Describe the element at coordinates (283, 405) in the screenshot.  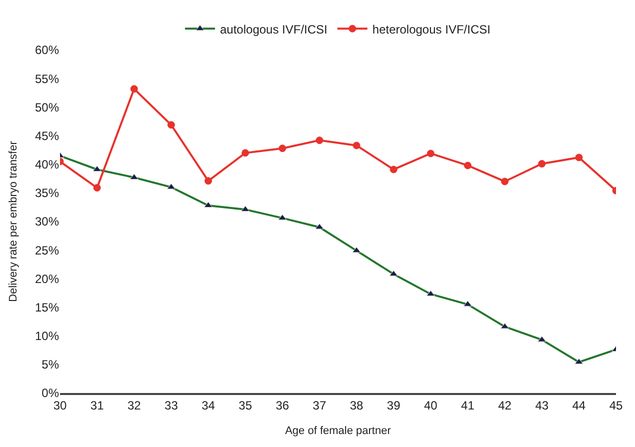
I see `x-tick-label: 36` at that location.